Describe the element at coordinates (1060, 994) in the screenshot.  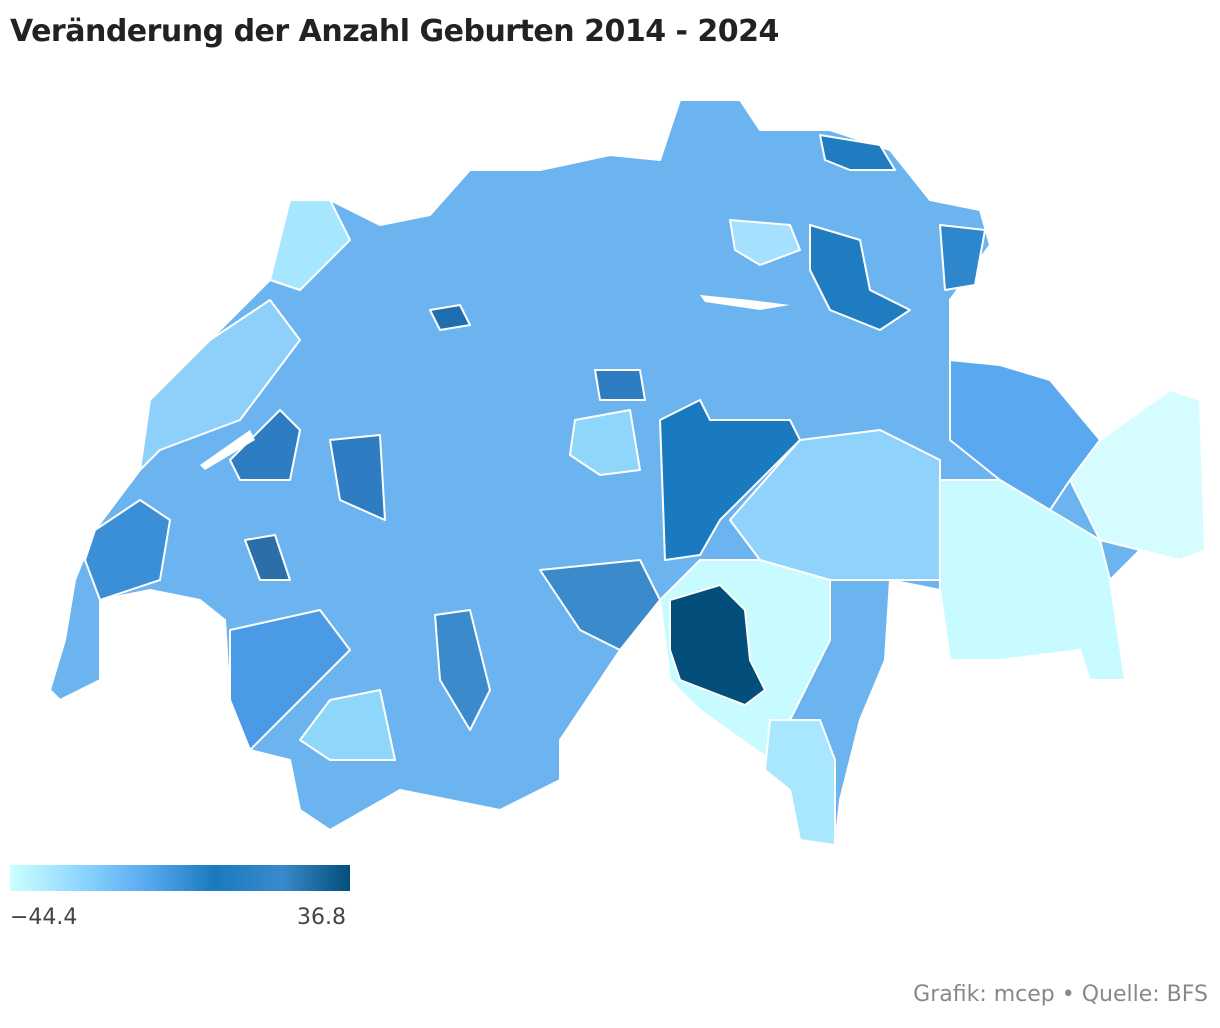
I see `source: Grafik: mcep • Quelle: BFS` at that location.